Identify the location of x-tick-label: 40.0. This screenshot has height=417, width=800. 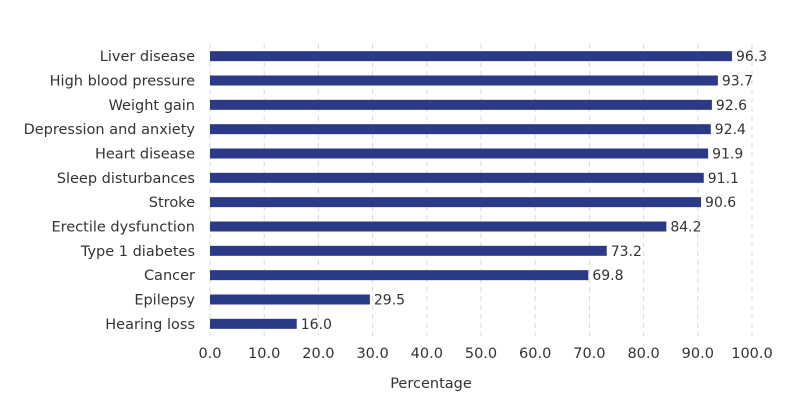
(427, 354).